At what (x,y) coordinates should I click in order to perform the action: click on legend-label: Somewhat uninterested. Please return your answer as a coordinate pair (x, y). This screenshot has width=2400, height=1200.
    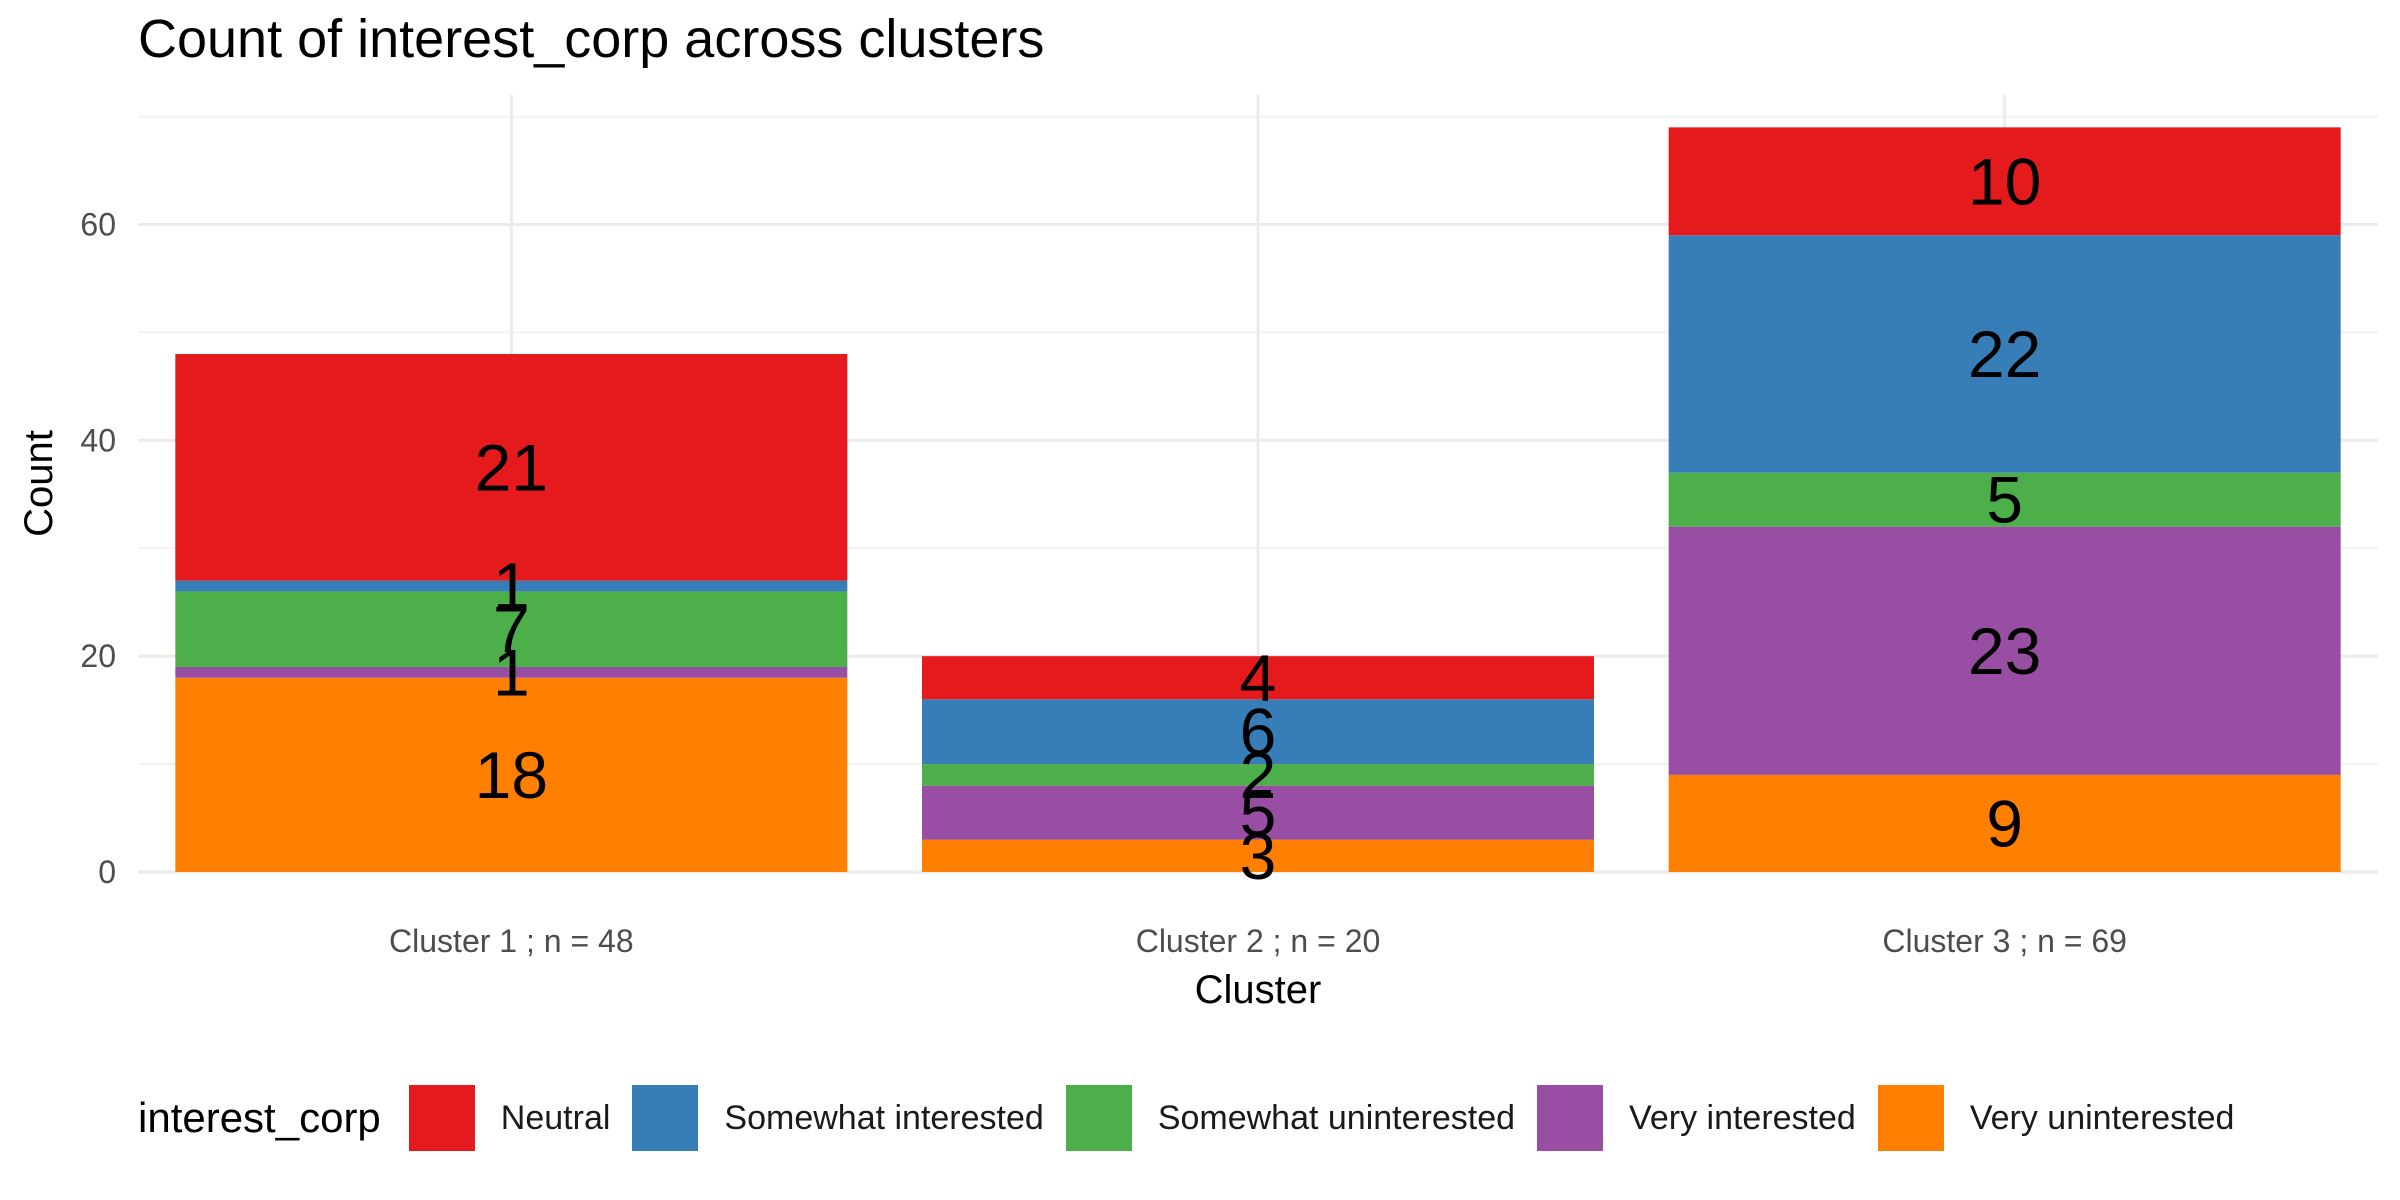
    Looking at the image, I should click on (1336, 1117).